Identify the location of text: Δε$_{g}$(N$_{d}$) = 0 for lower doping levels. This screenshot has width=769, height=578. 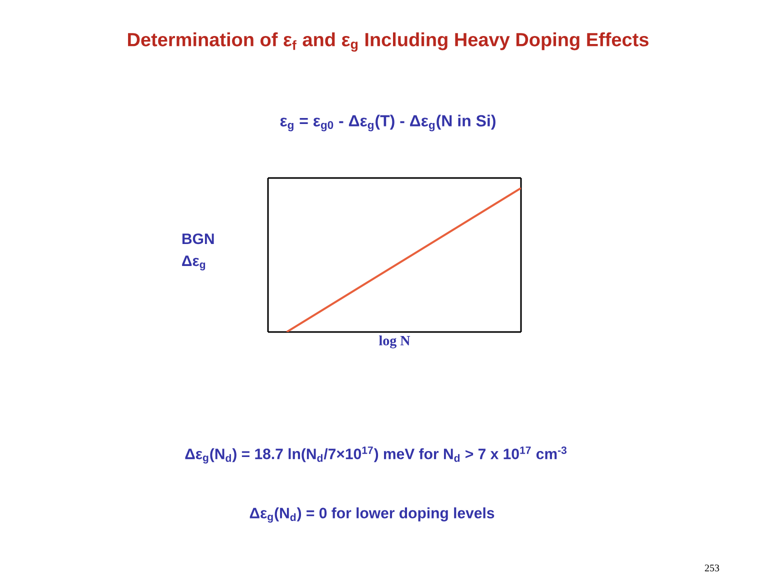
(372, 515).